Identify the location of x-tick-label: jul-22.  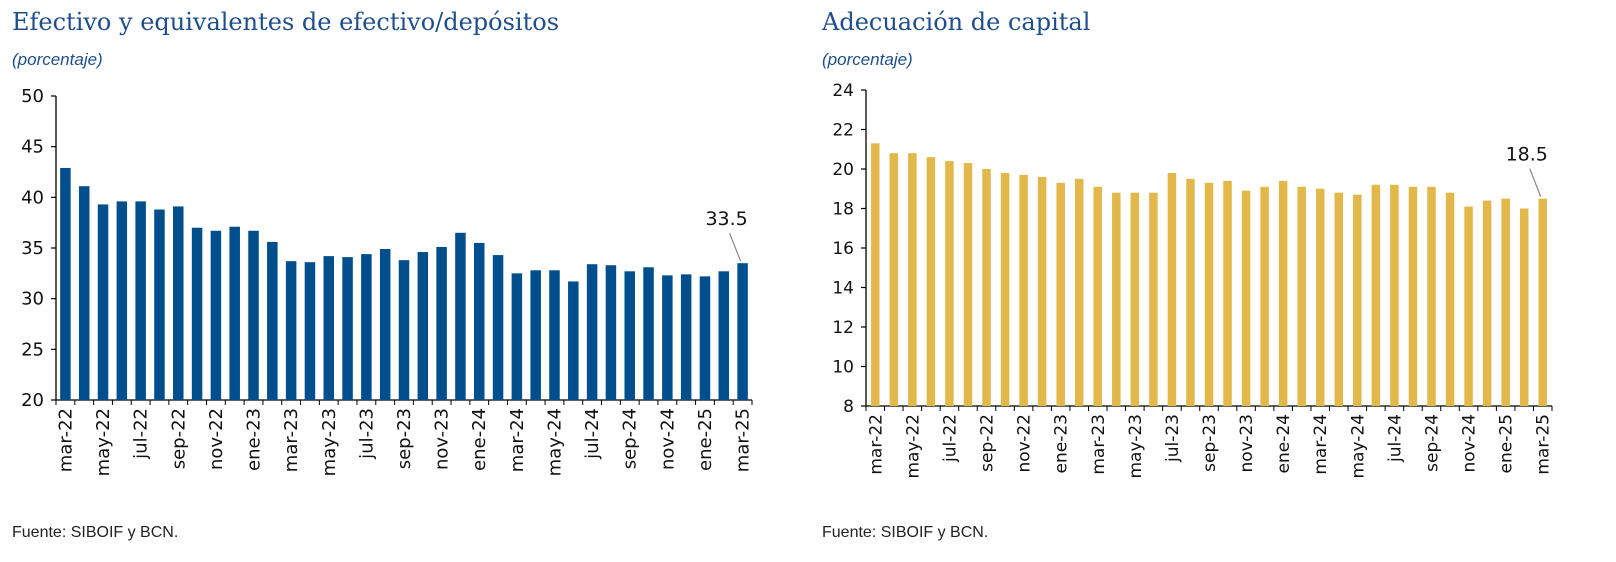
(950, 438).